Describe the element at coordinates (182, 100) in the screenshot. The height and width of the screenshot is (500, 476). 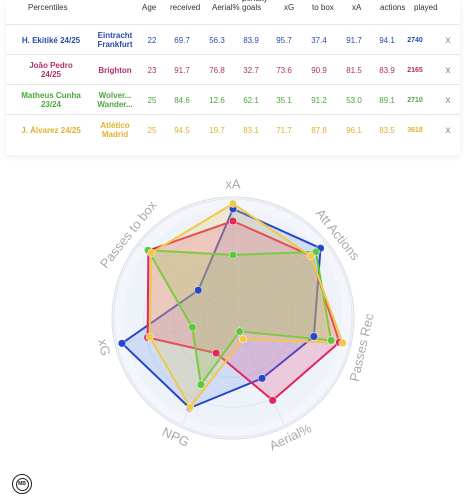
I see `stat-value: 84.6` at that location.